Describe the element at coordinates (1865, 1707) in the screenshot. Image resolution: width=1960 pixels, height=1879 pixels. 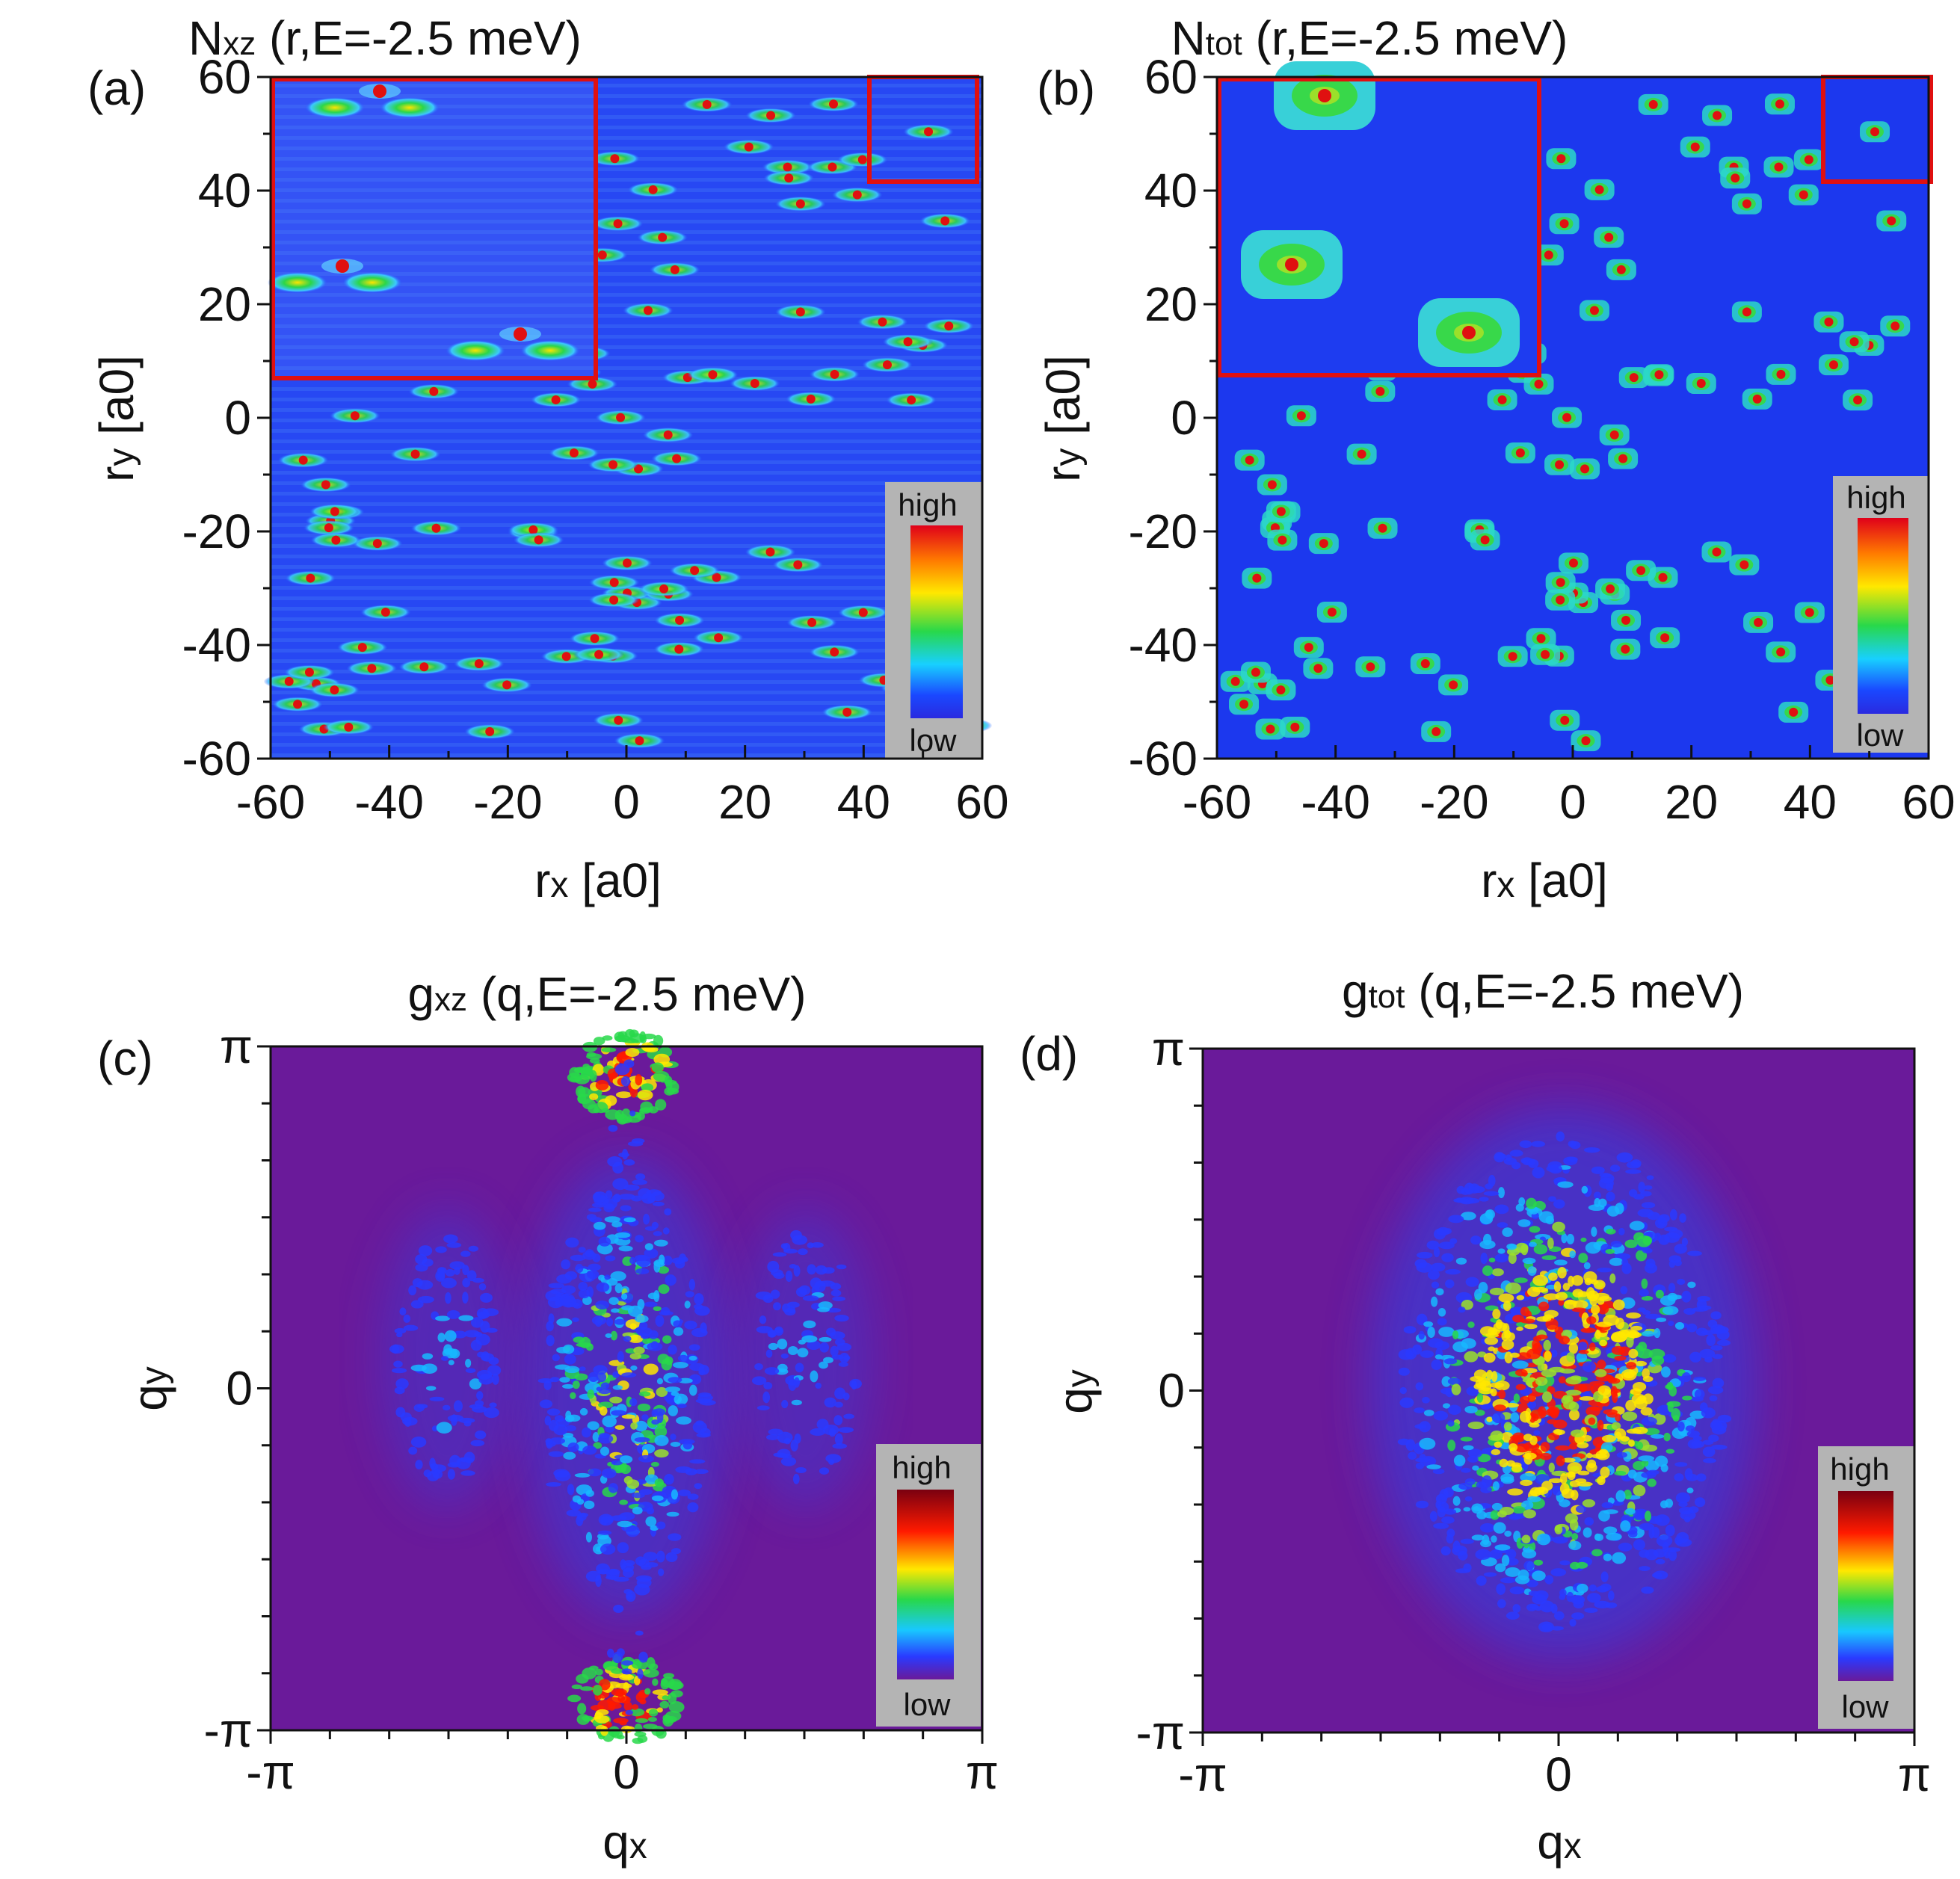
I see `panel-d-colorbar-low: low` at that location.